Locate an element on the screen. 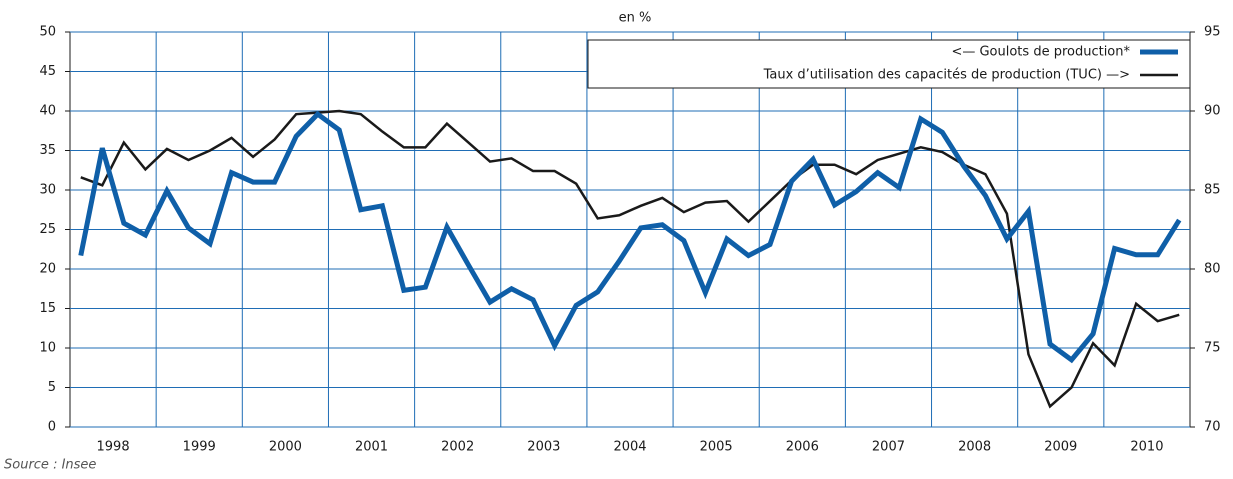 This screenshot has width=1233, height=479. x-tick-label: 1998 is located at coordinates (113, 447).